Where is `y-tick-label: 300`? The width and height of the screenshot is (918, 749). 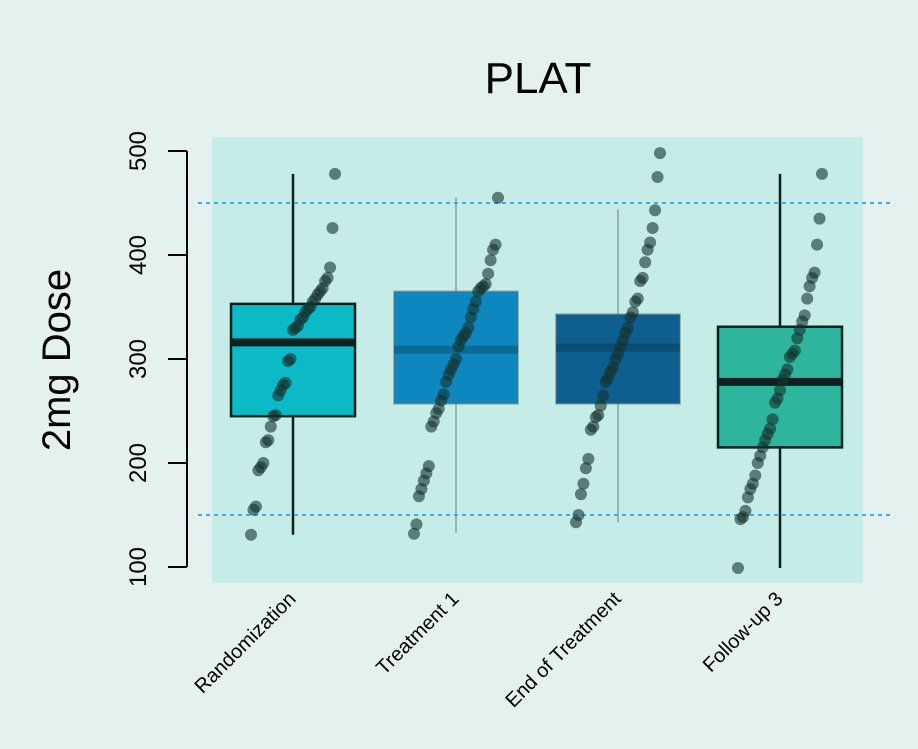
y-tick-label: 300 is located at coordinates (138, 359).